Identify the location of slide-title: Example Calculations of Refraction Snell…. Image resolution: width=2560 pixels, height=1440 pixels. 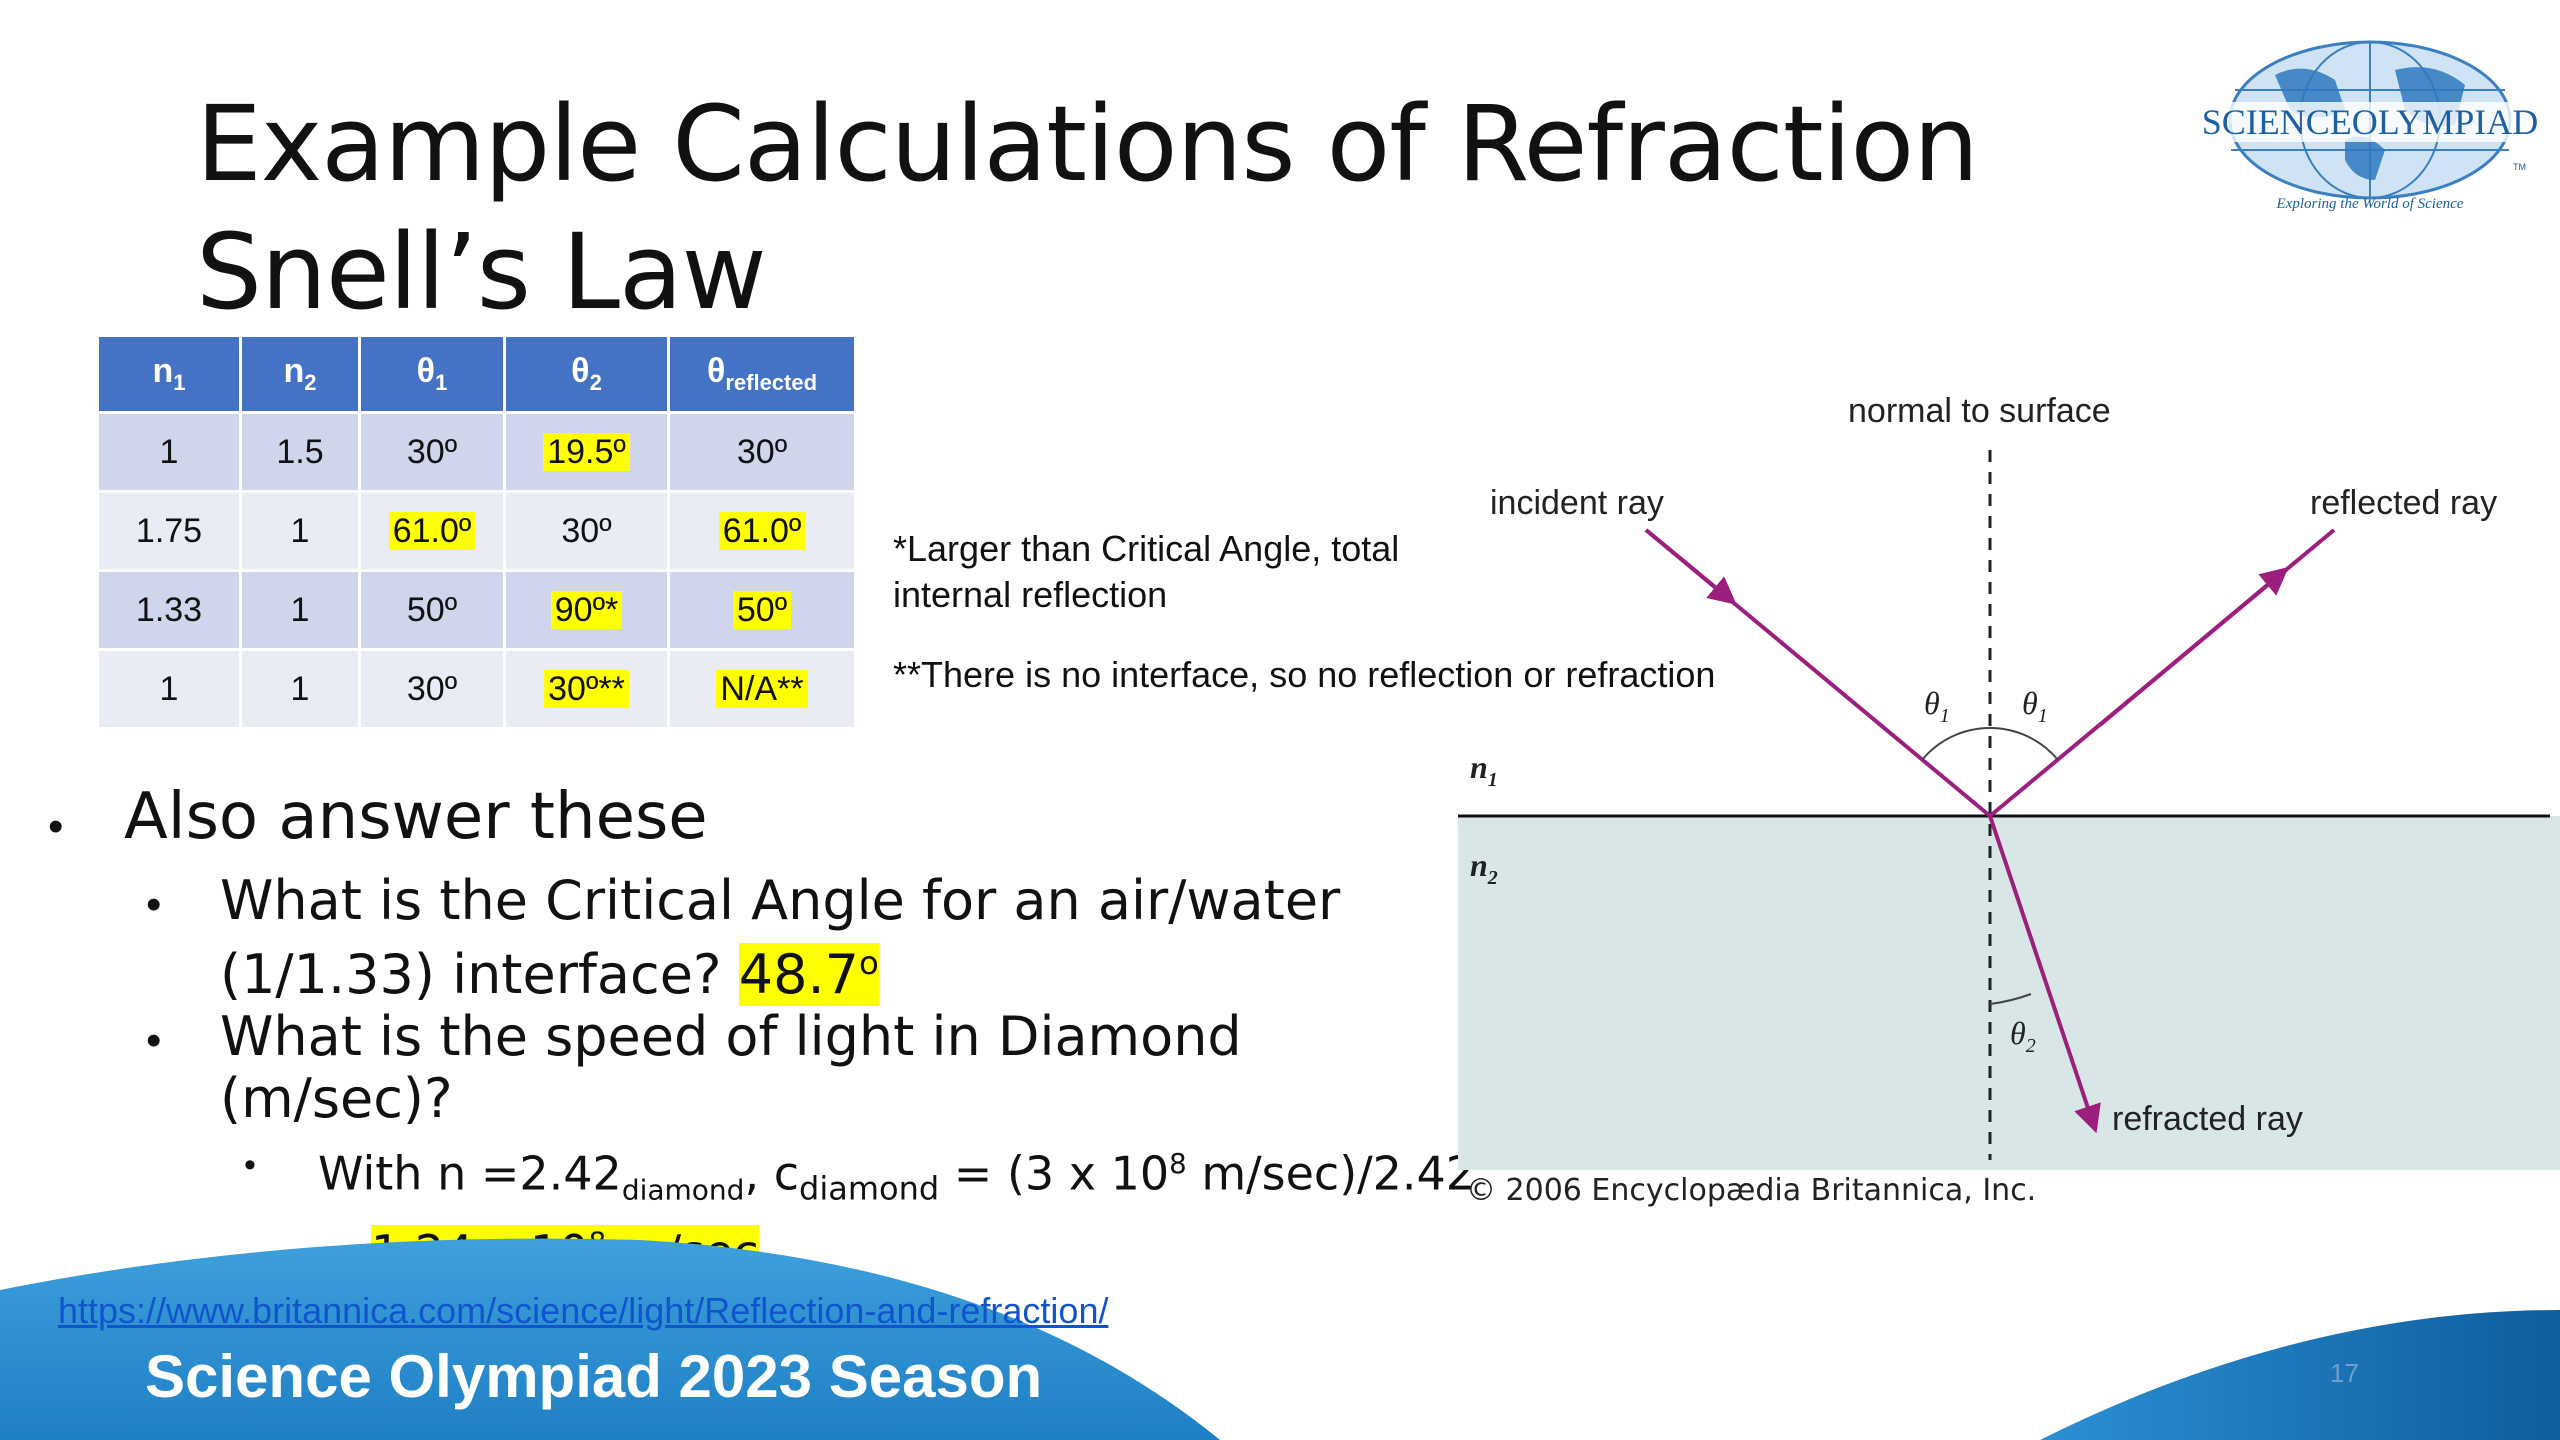
(1087, 208).